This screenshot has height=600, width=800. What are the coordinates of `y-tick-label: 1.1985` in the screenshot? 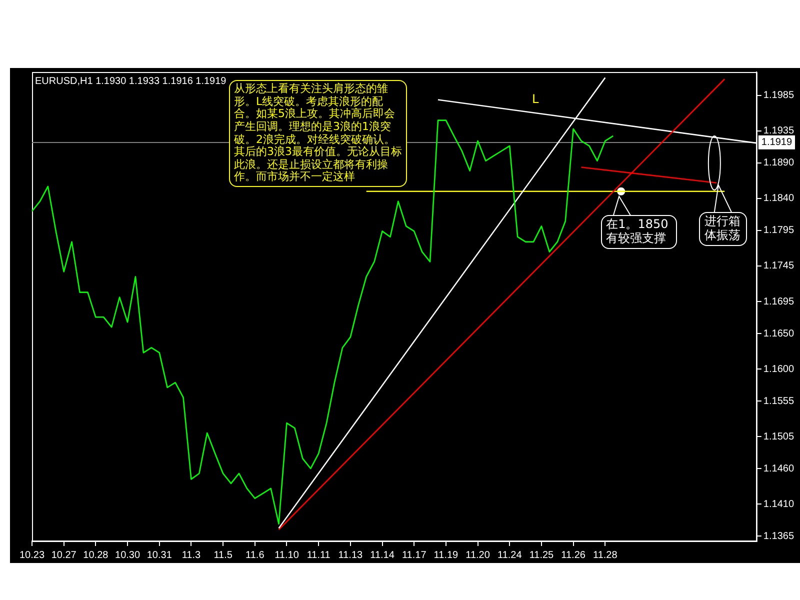 It's located at (778, 96).